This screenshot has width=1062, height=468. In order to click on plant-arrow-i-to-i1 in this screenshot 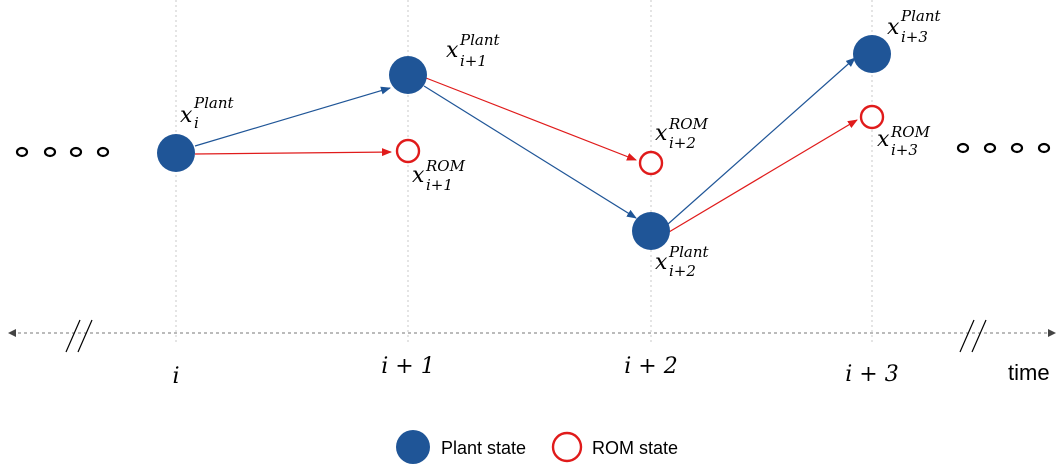, I will do `click(292, 116)`.